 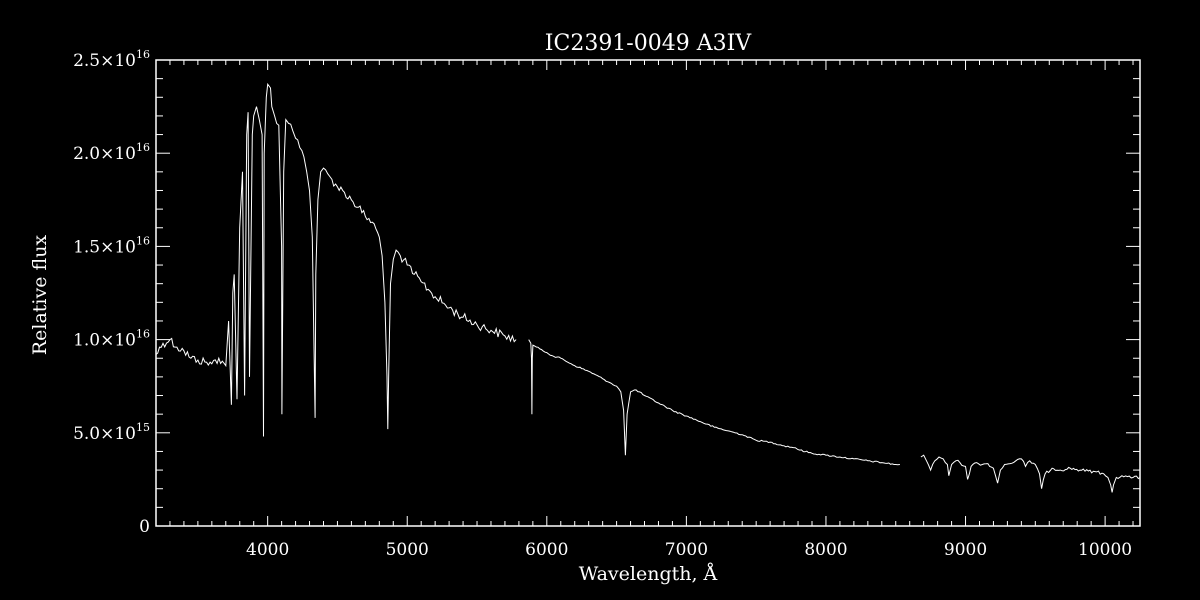 What do you see at coordinates (40, 295) in the screenshot?
I see `y-axis-label: Relative flux` at bounding box center [40, 295].